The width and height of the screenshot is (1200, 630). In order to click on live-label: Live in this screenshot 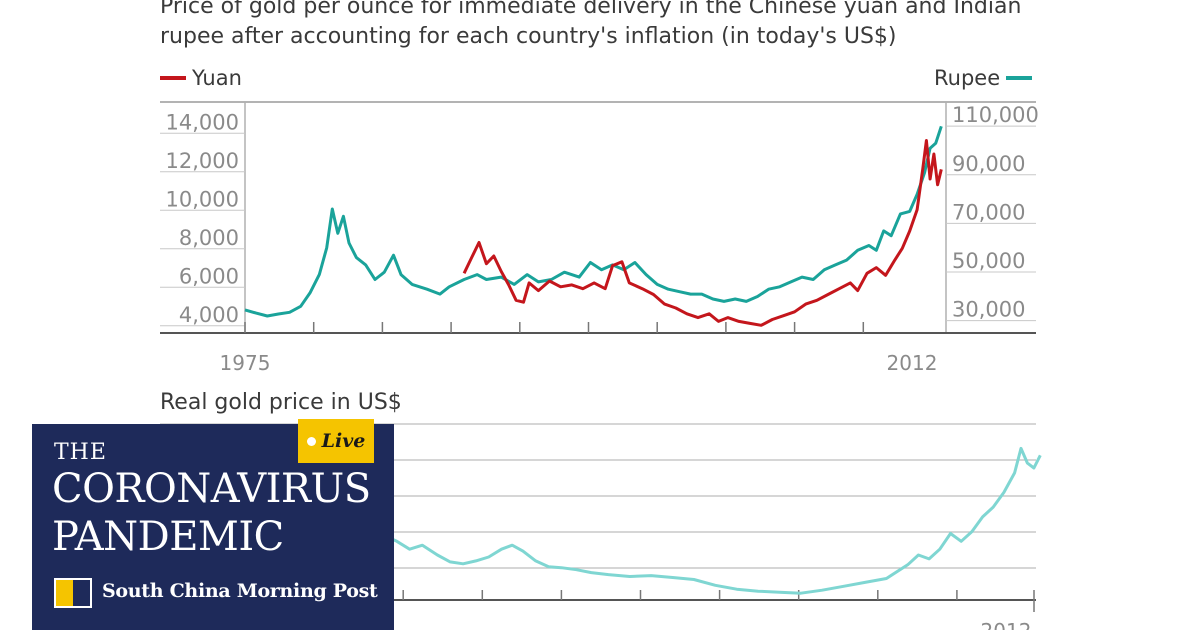, I will do `click(343, 441)`.